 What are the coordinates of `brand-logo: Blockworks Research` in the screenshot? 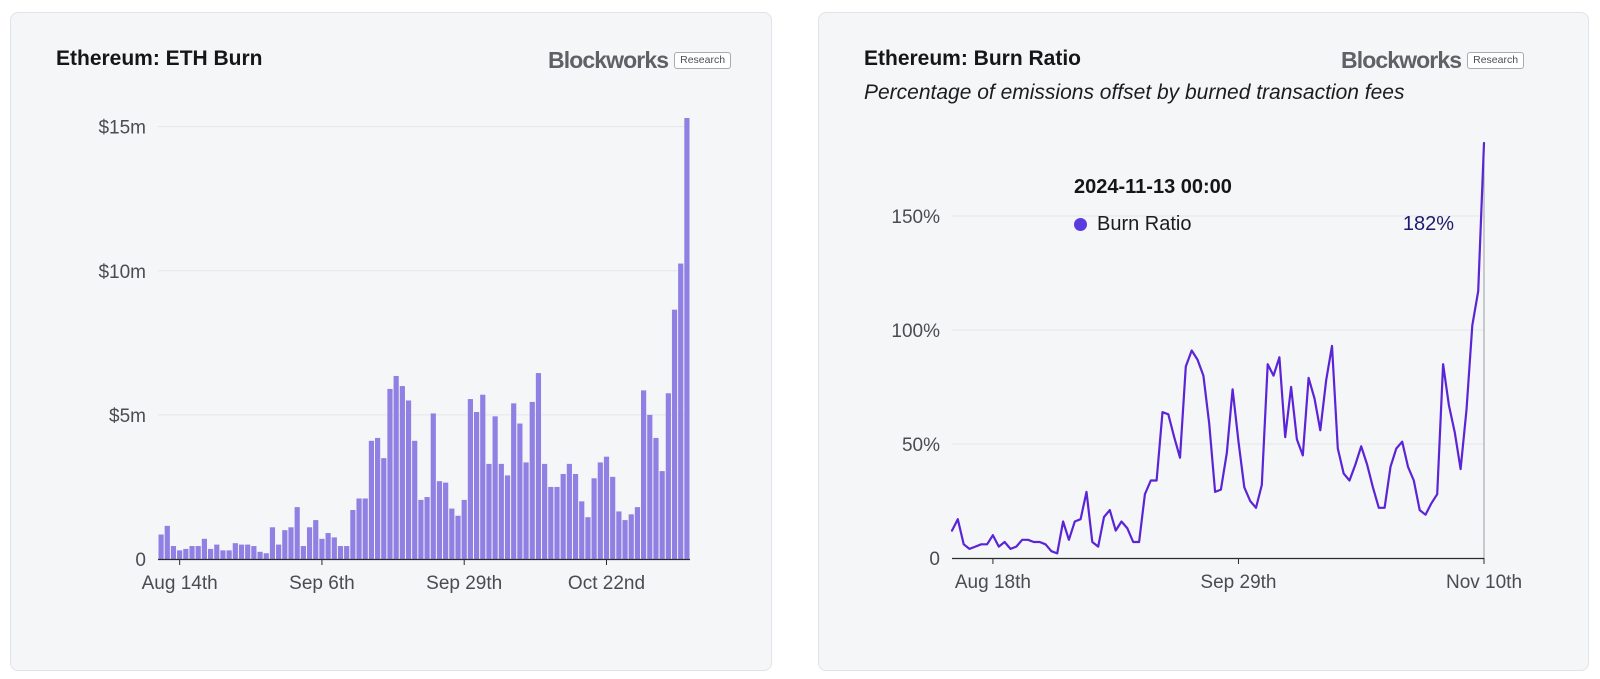 It's located at (640, 60).